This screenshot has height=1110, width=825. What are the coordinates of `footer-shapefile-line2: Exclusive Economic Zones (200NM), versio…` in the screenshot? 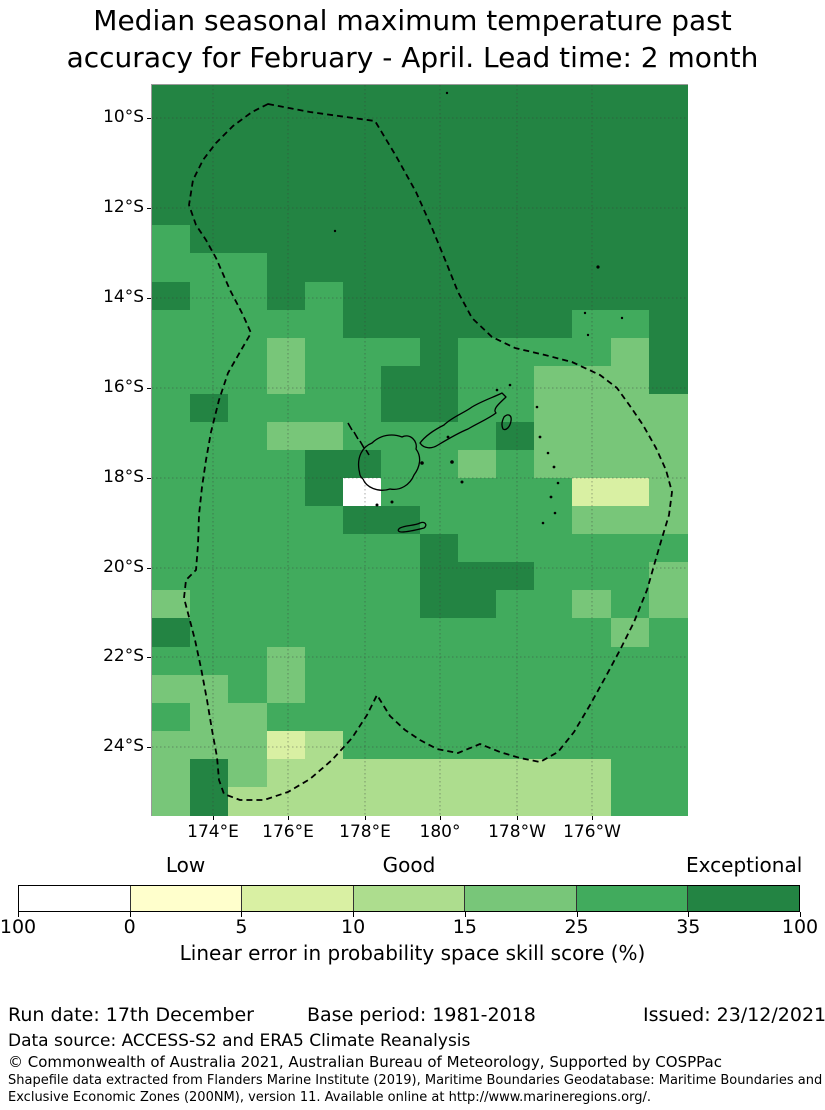 It's located at (329, 1097).